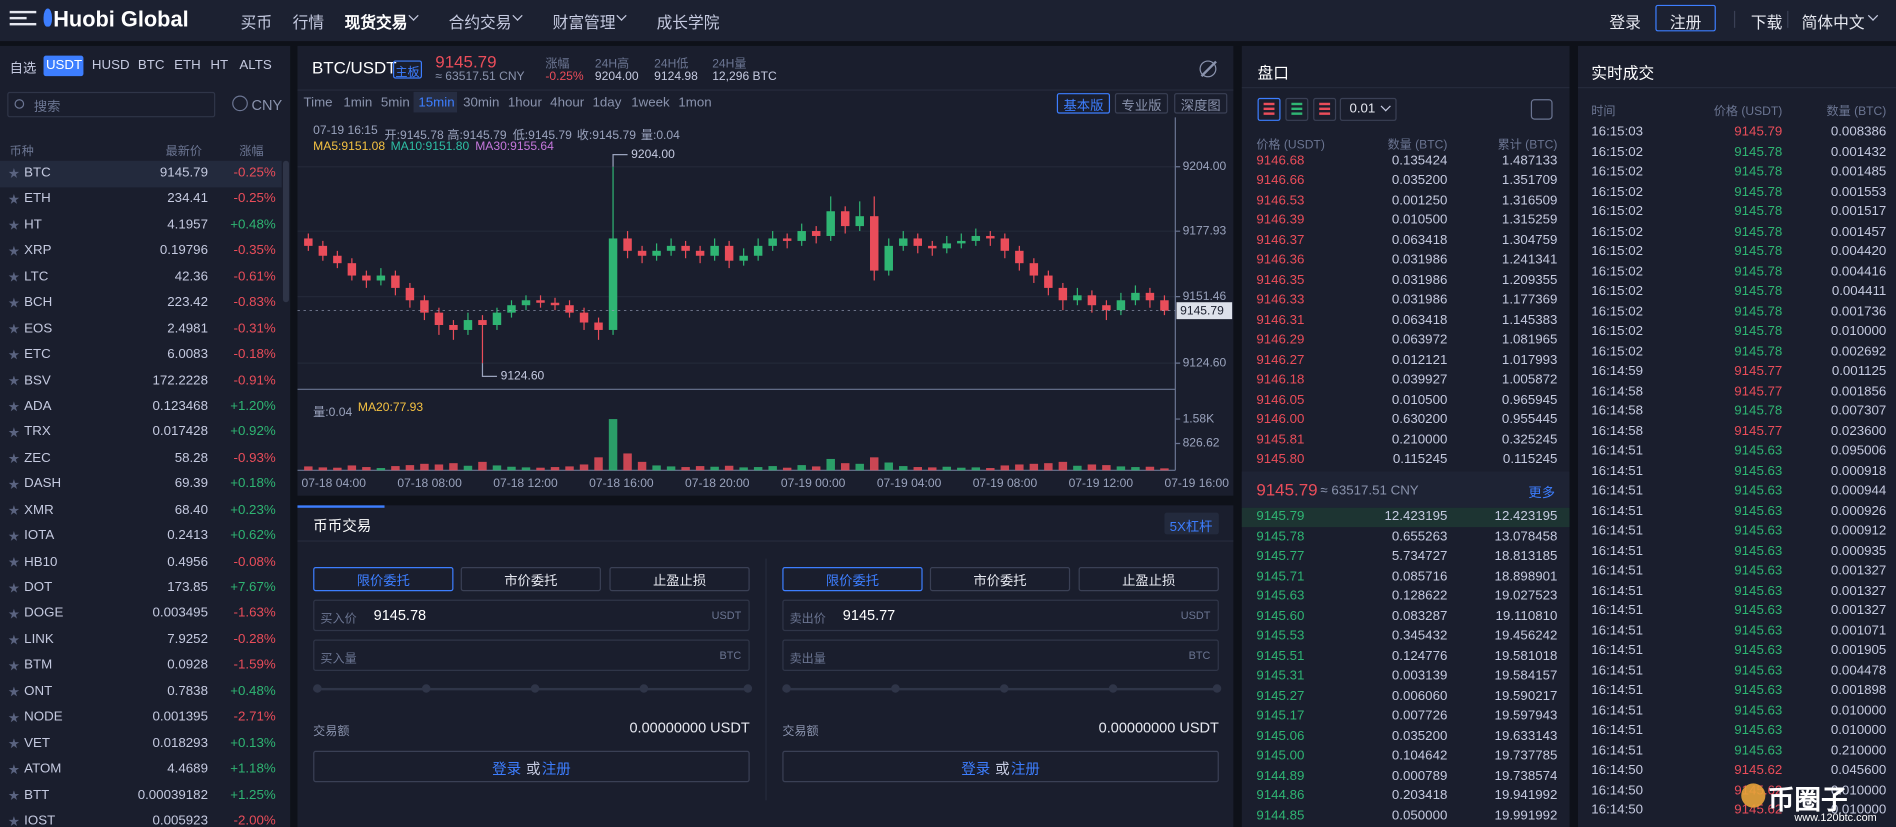 The image size is (1896, 827). Describe the element at coordinates (1362, 109) in the screenshot. I see `precision-value: 0.01` at that location.